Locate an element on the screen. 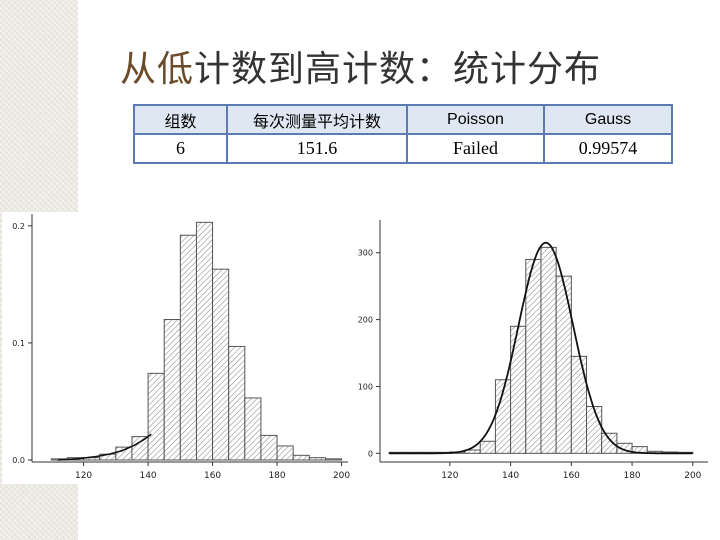 Image resolution: width=720 pixels, height=540 pixels. slide-title: 从低计数到高计数：统计分布 is located at coordinates (360, 66).